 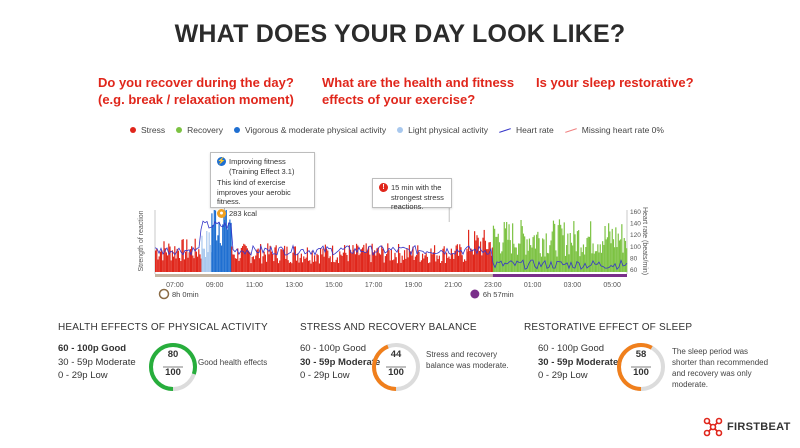 What do you see at coordinates (243, 213) in the screenshot?
I see `fitness-callout-kcal: 283 kcal` at bounding box center [243, 213].